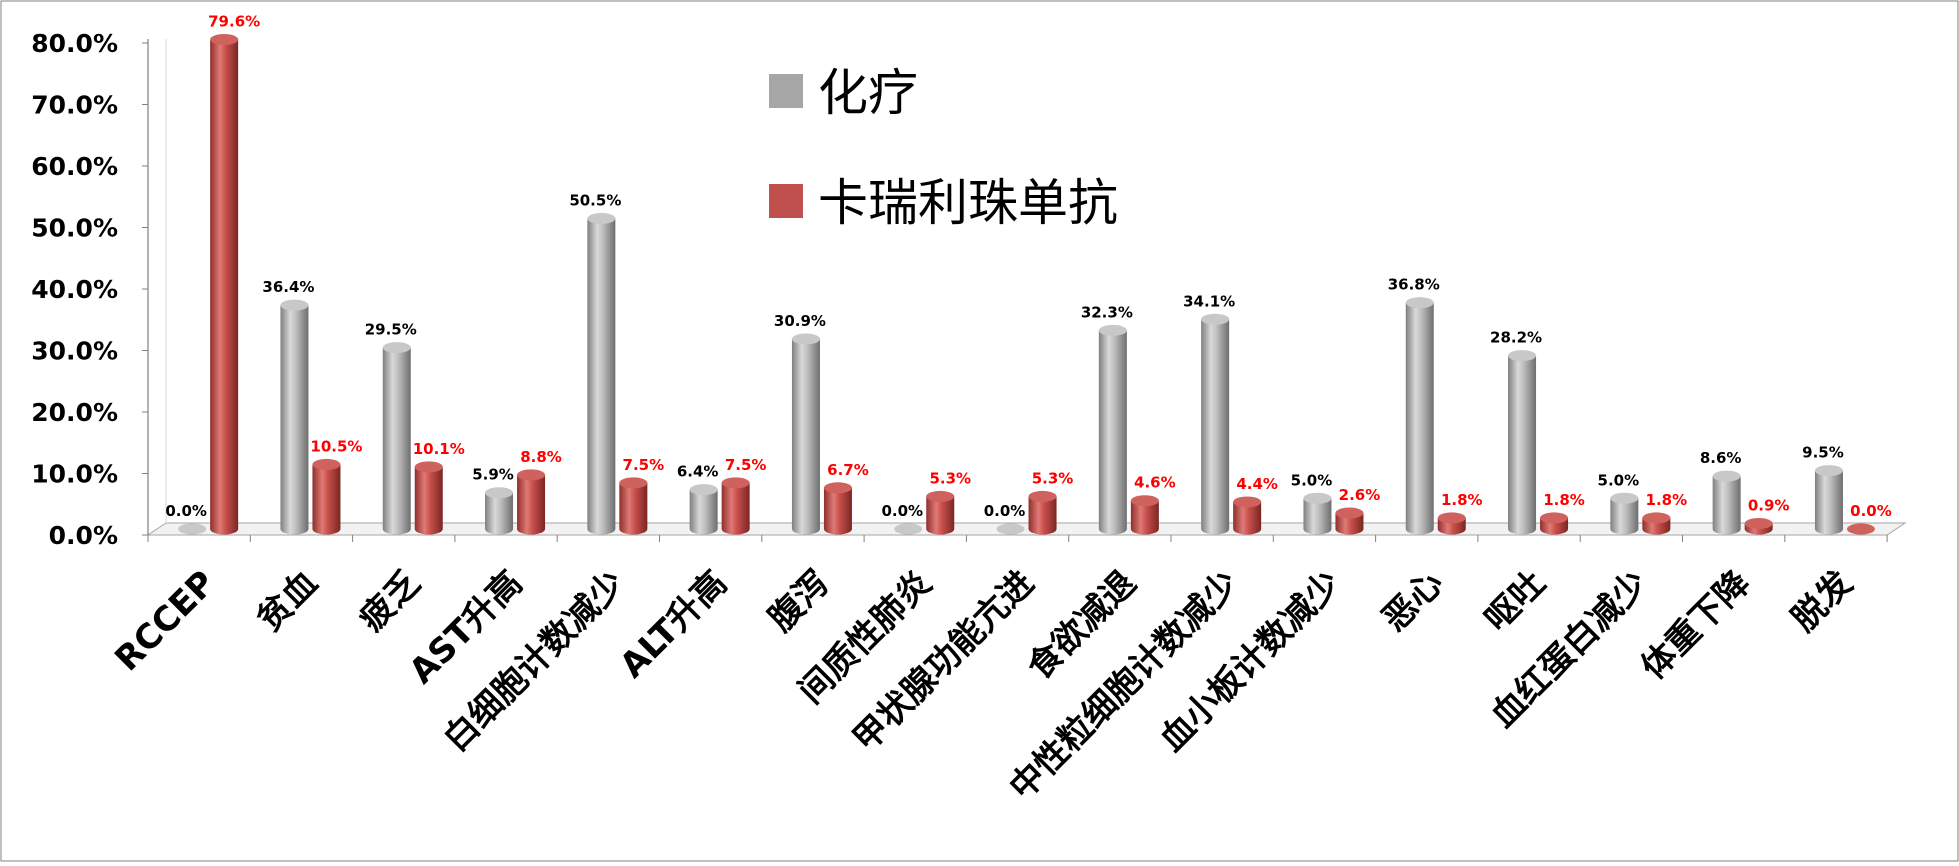 This screenshot has height=866, width=1959. What do you see at coordinates (698, 472) in the screenshot?
I see `data-label: 6.4%` at bounding box center [698, 472].